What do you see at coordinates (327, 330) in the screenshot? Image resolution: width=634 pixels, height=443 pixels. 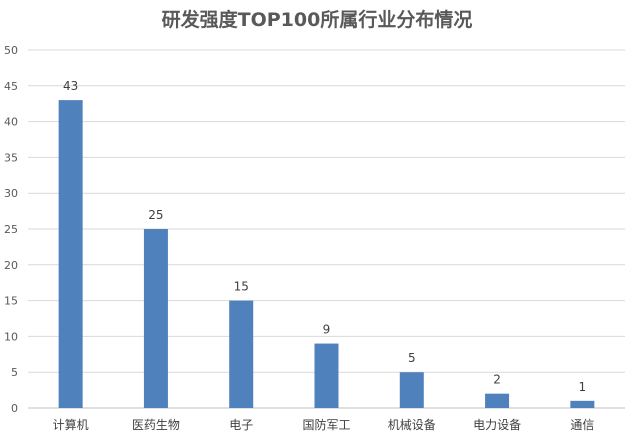 I see `data-label: 9` at bounding box center [327, 330].